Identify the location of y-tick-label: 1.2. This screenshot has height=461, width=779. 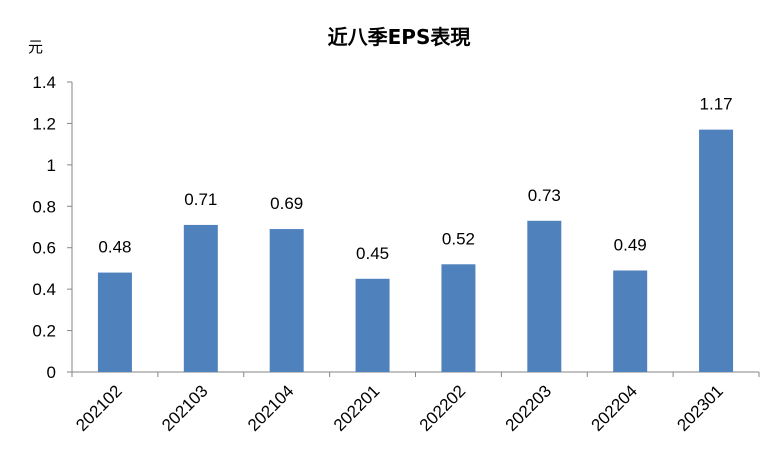
(44, 123).